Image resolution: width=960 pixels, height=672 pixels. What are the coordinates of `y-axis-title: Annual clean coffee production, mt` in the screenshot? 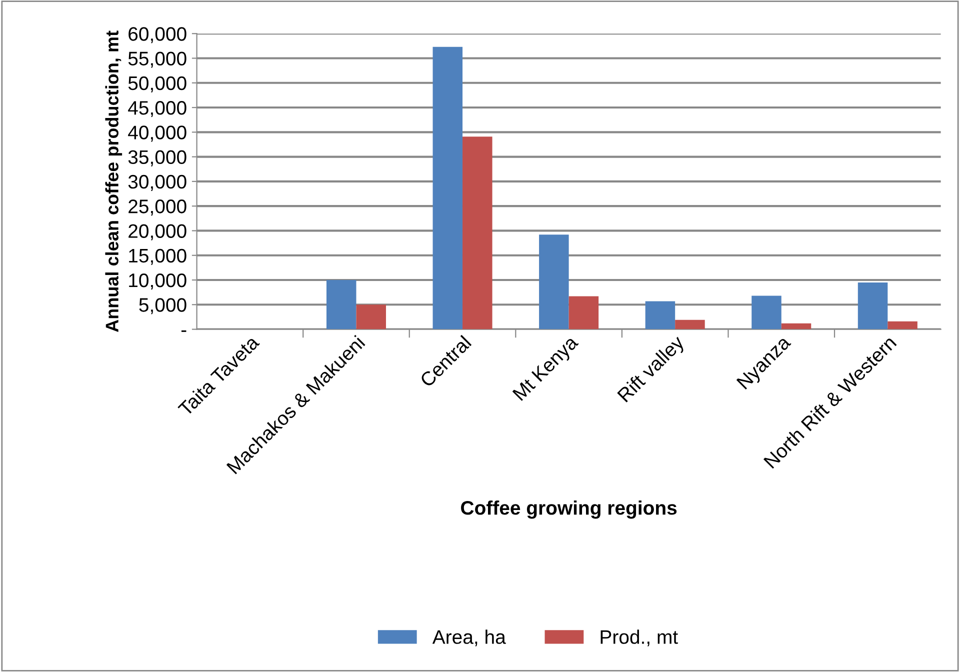 It's located at (113, 181).